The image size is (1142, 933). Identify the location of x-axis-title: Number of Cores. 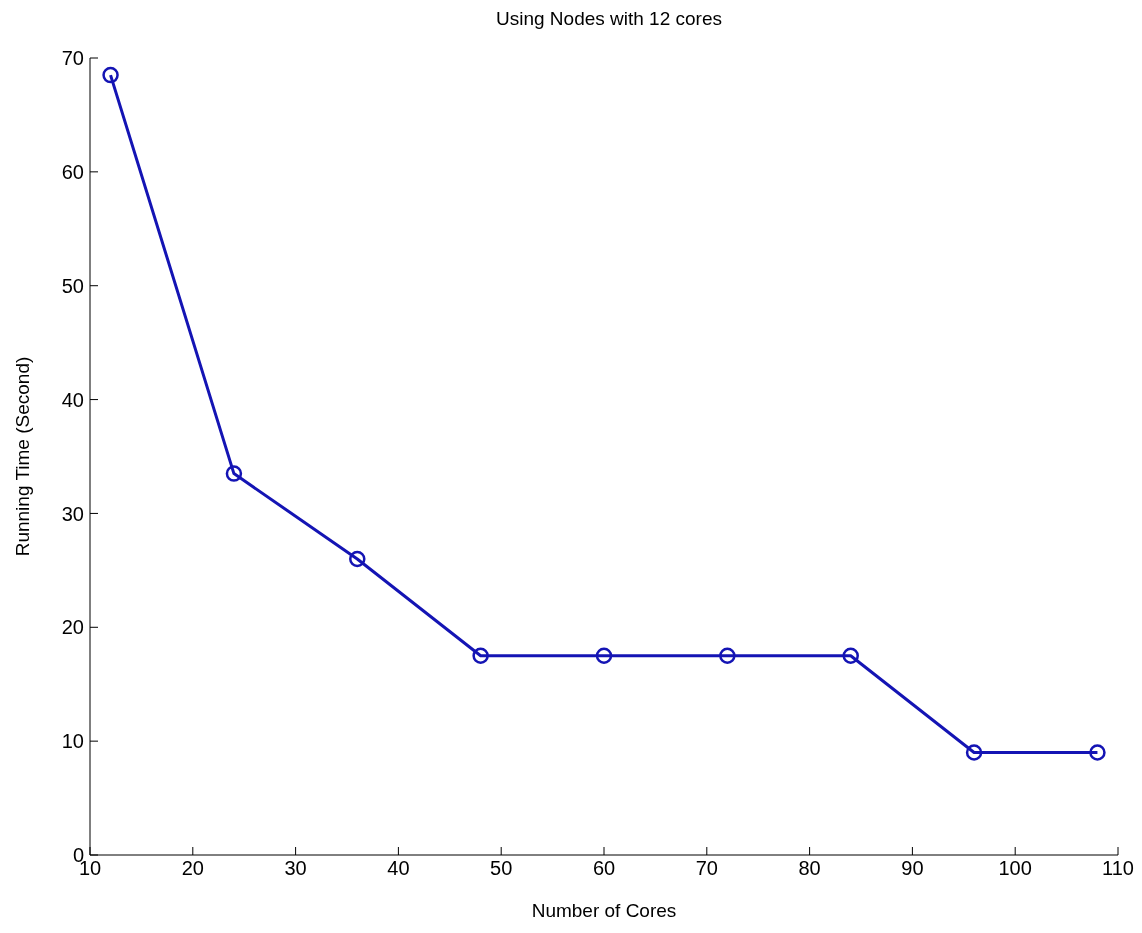
(604, 910).